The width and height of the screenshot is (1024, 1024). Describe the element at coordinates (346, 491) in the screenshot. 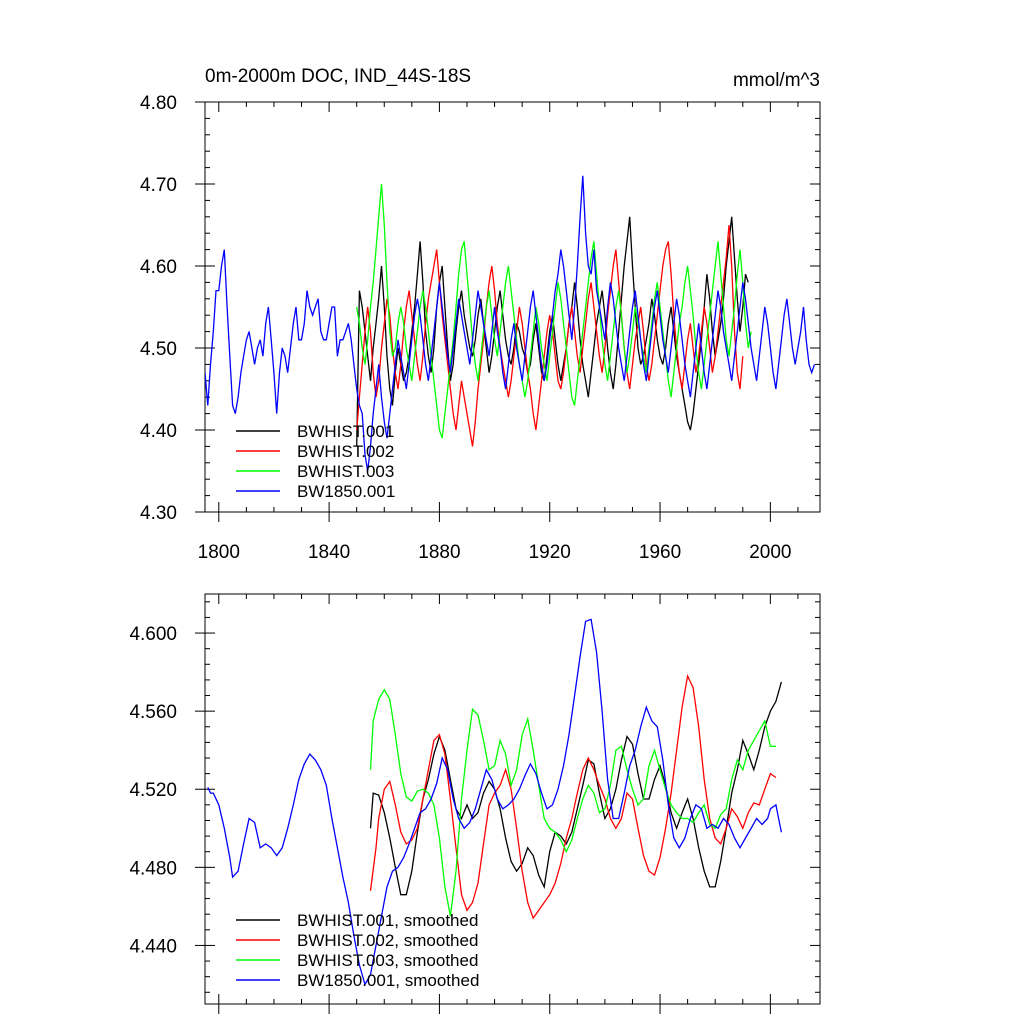

I see `top-legend-label: BW1850.001` at that location.